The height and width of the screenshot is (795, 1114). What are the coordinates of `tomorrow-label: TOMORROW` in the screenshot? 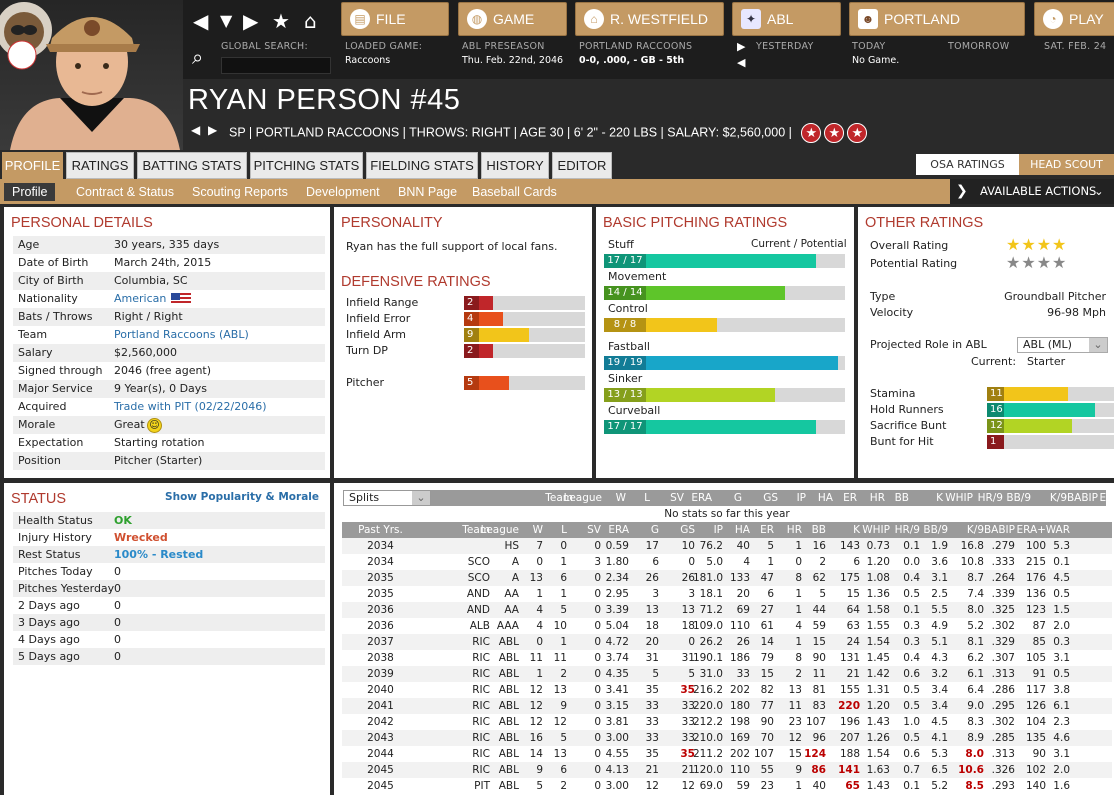 It's located at (979, 46).